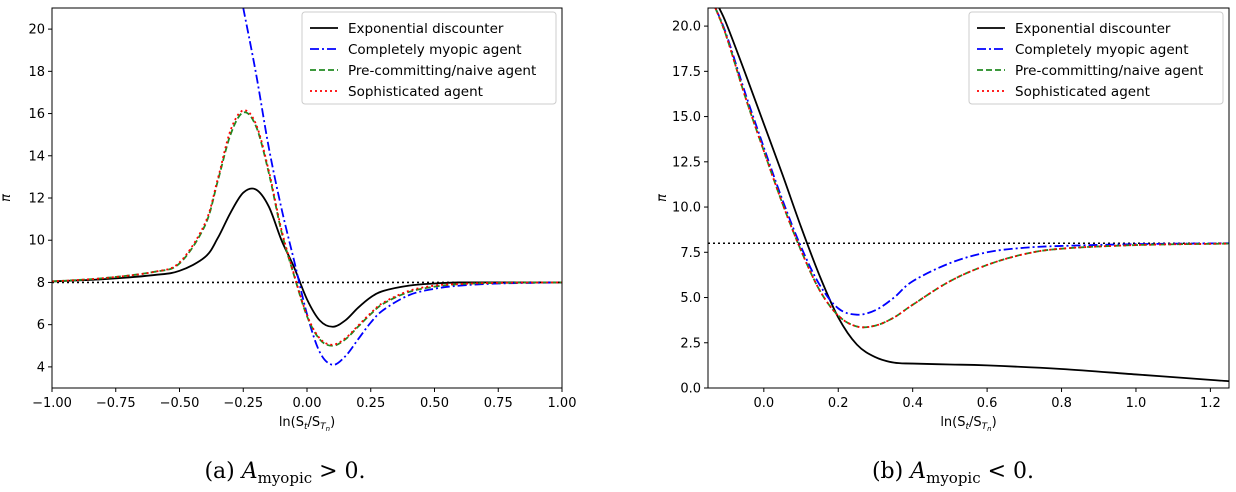 This screenshot has width=1236, height=492. What do you see at coordinates (36, 114) in the screenshot?
I see `y-tick-label: 16` at bounding box center [36, 114].